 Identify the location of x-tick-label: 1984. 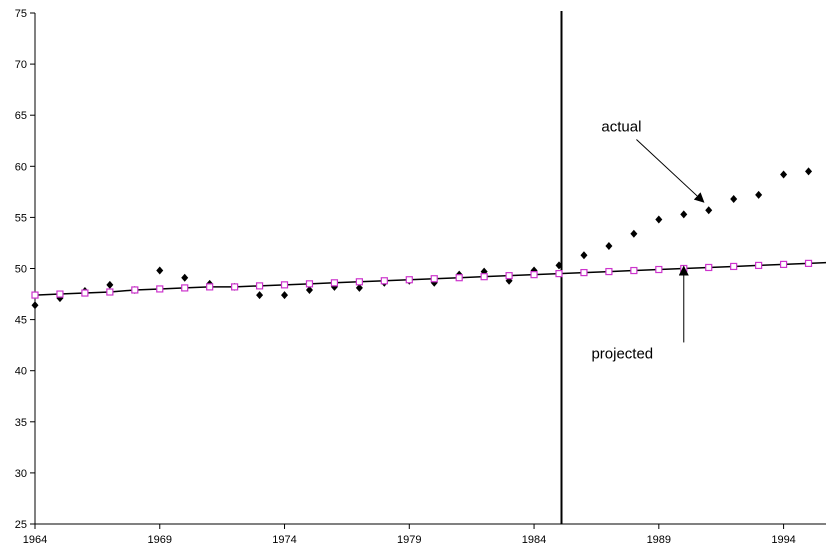
(534, 540).